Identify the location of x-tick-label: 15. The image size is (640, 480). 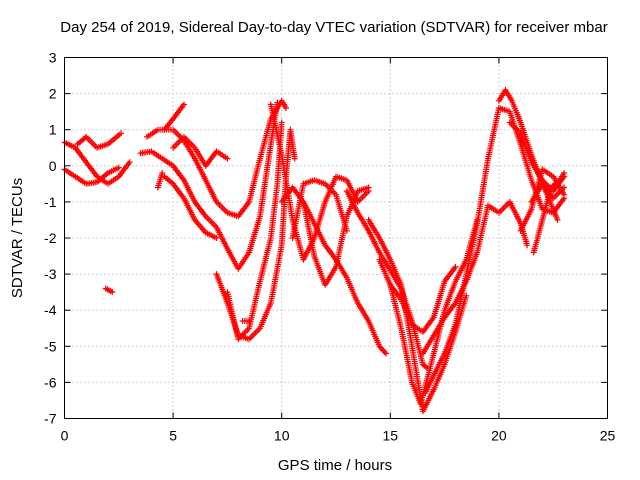
(391, 436).